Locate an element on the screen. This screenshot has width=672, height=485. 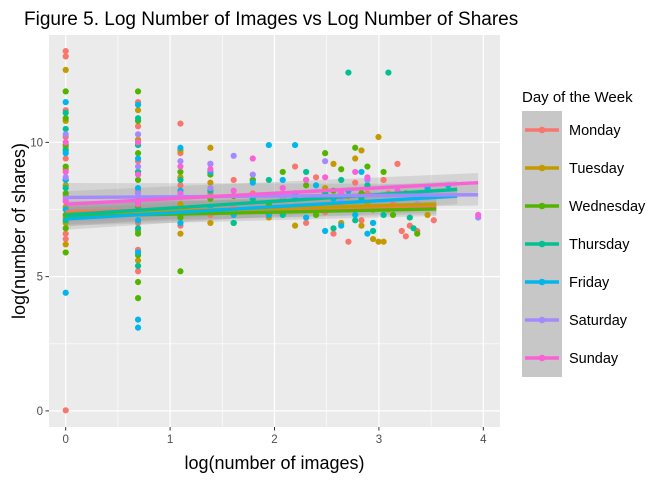
y-tick-label: 10 is located at coordinates (36, 143).